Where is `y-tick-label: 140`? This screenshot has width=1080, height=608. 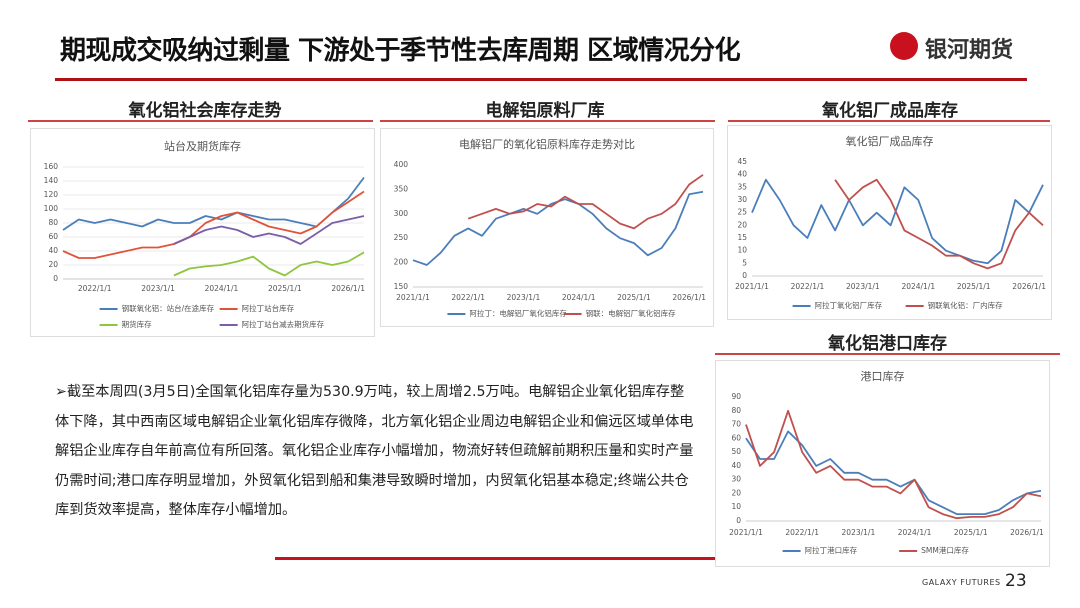 y-tick-label: 140 is located at coordinates (51, 180).